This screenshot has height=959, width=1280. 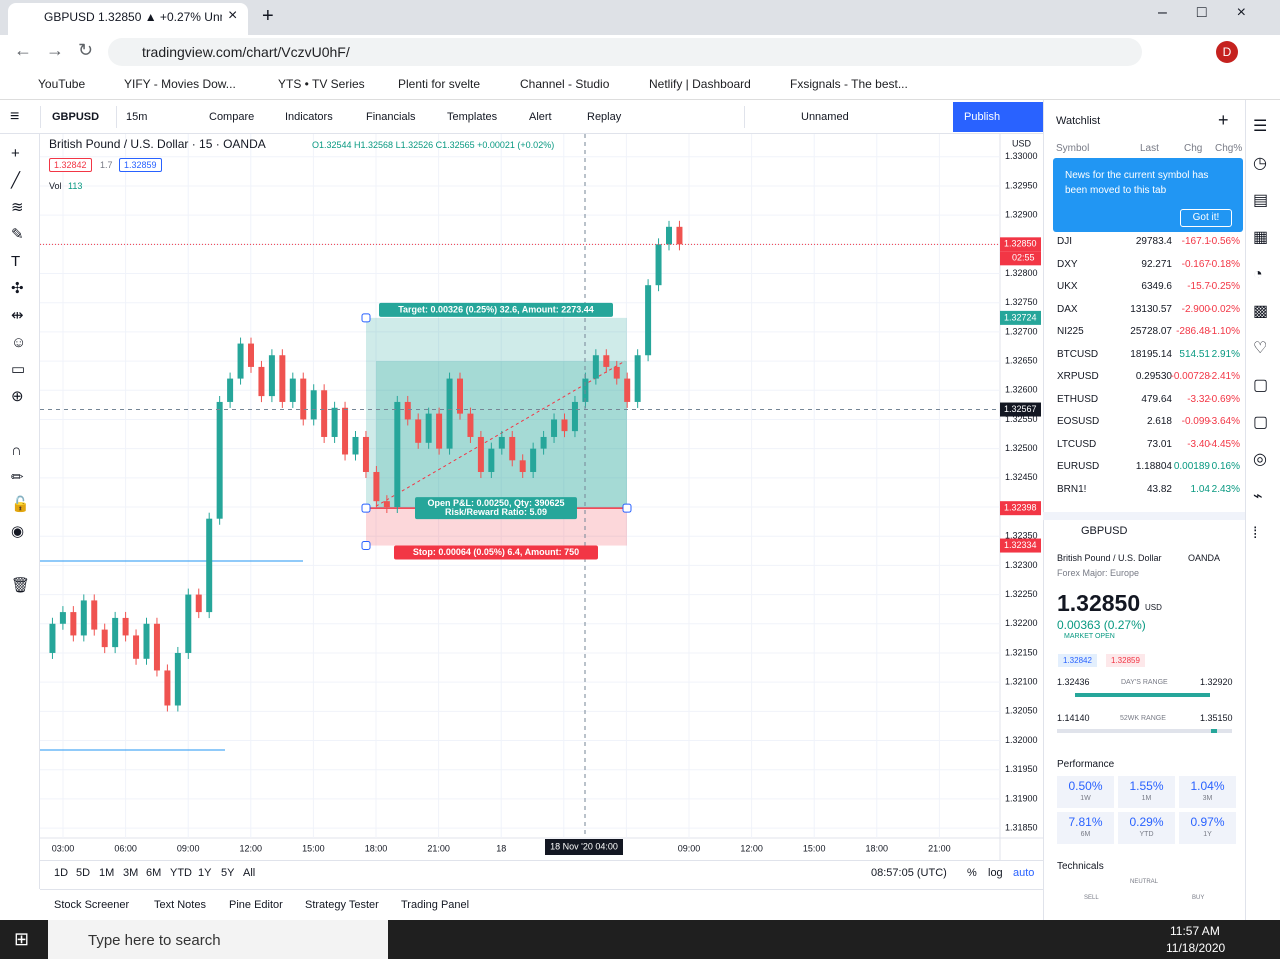 What do you see at coordinates (1078, 421) in the screenshot?
I see `watchlist-cell: EOSUSD` at bounding box center [1078, 421].